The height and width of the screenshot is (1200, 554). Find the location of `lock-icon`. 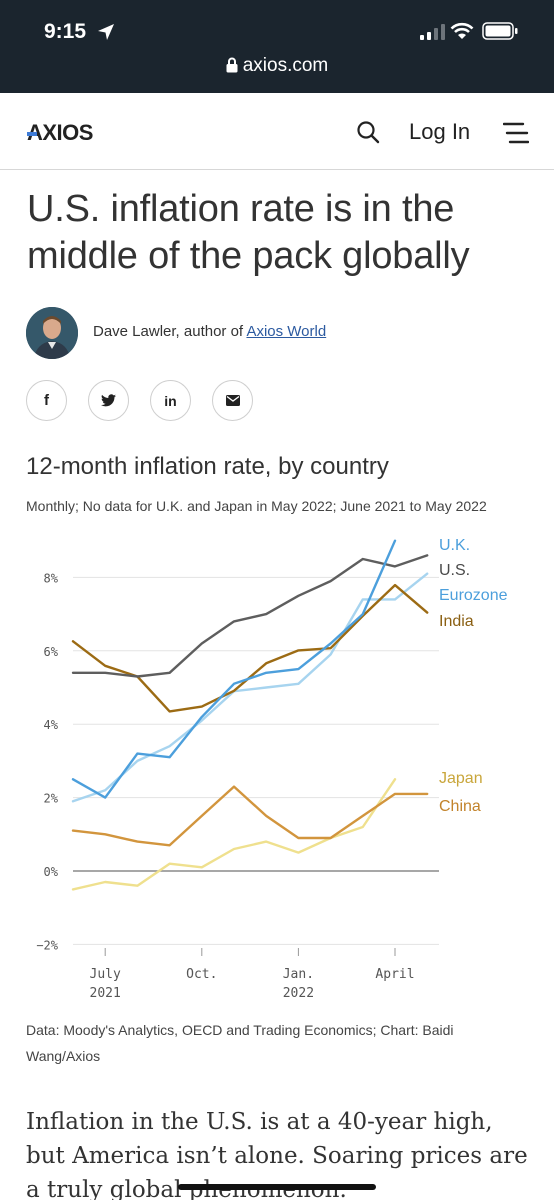

lock-icon is located at coordinates (232, 65).